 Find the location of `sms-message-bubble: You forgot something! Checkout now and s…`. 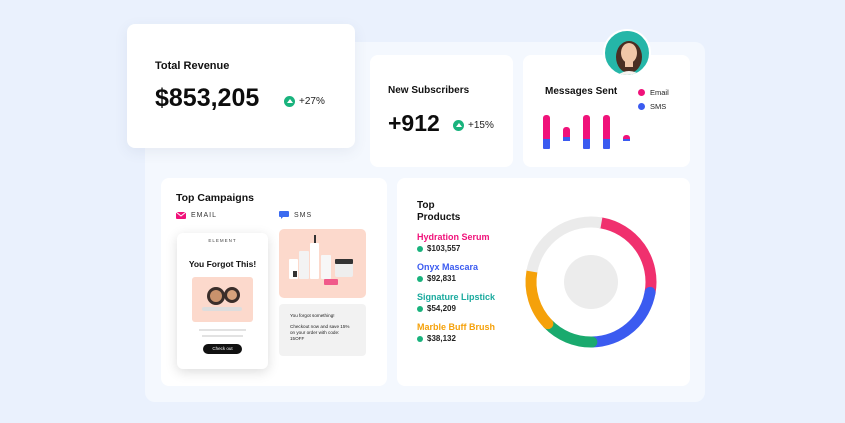

sms-message-bubble: You forgot something! Checkout now and s… is located at coordinates (322, 330).